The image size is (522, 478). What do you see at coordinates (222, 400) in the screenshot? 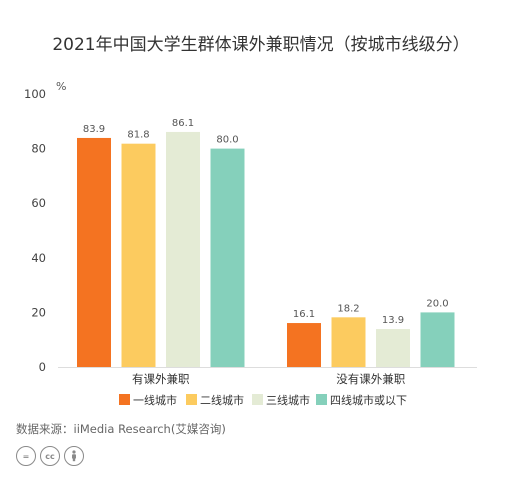
I see `legend-label: 二线城市` at bounding box center [222, 400].